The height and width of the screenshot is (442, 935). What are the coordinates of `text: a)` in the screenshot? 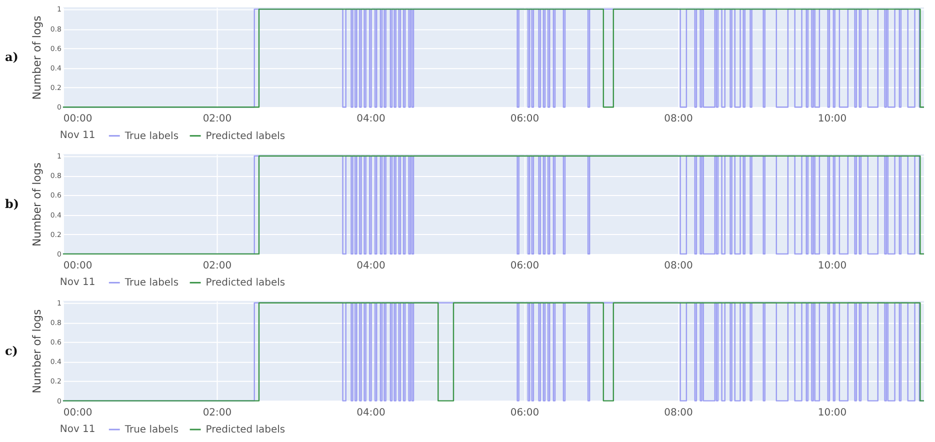 It's located at (11, 57).